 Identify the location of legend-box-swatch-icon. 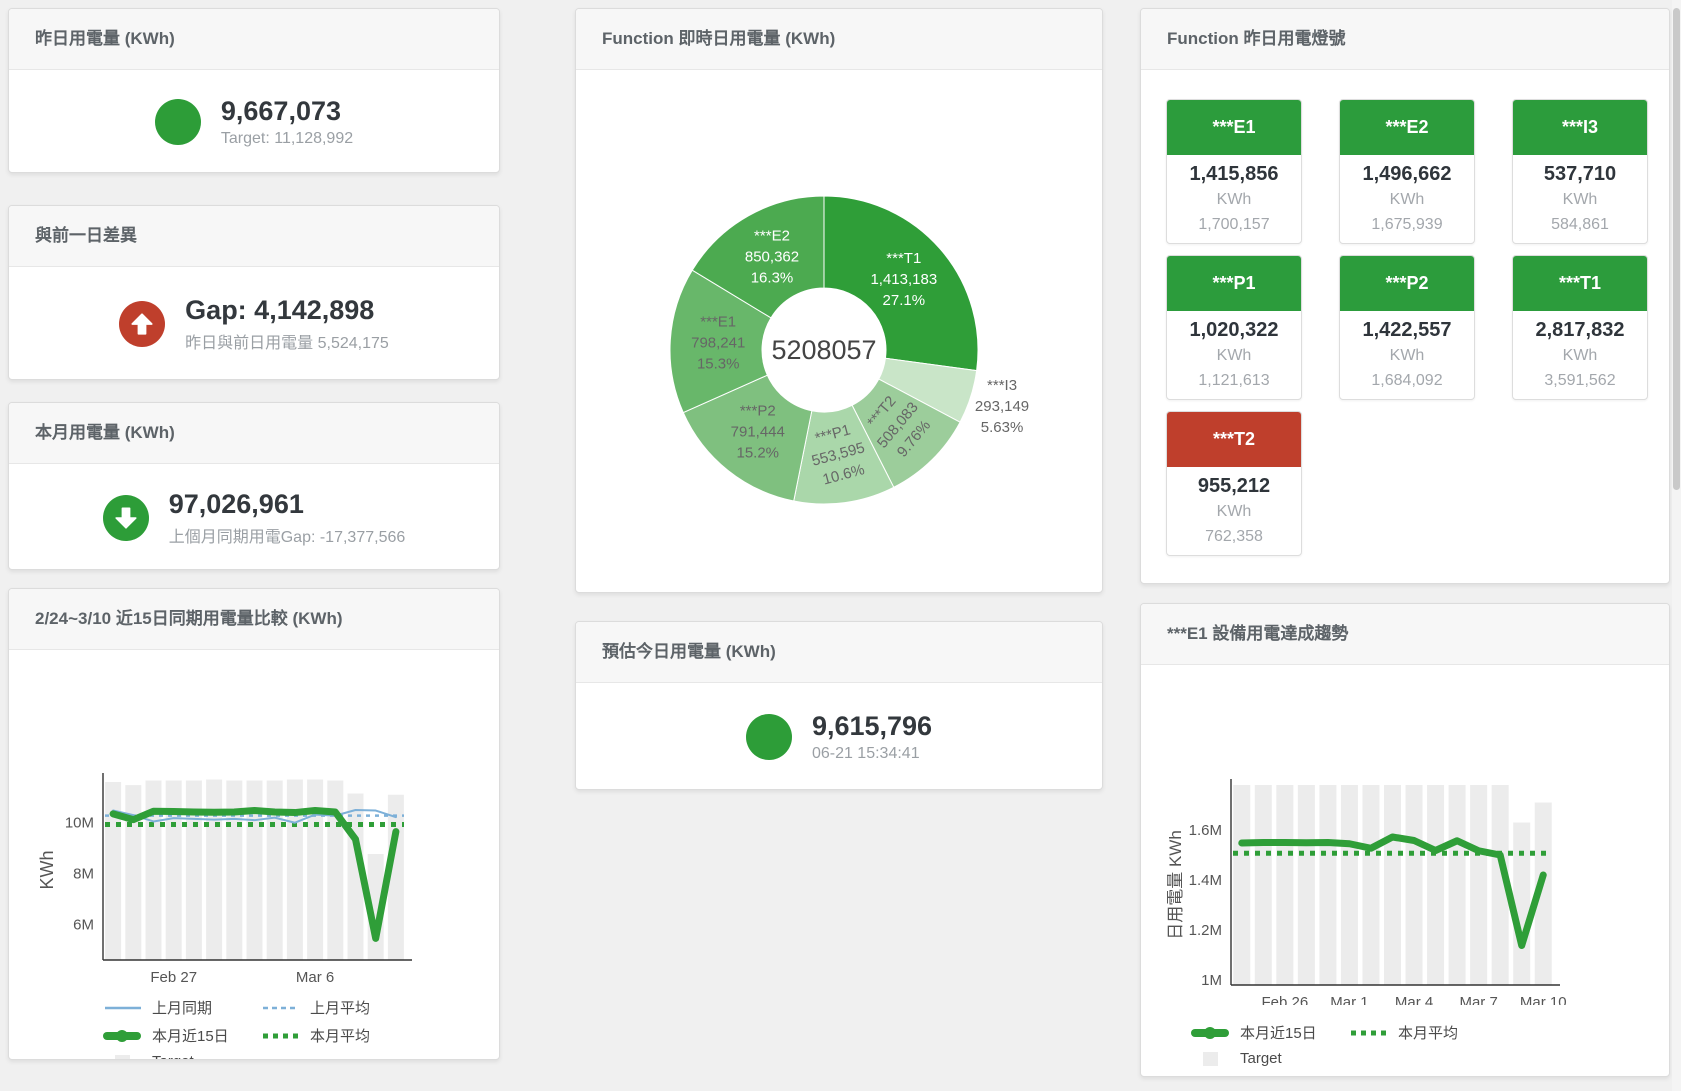
(122, 1056).